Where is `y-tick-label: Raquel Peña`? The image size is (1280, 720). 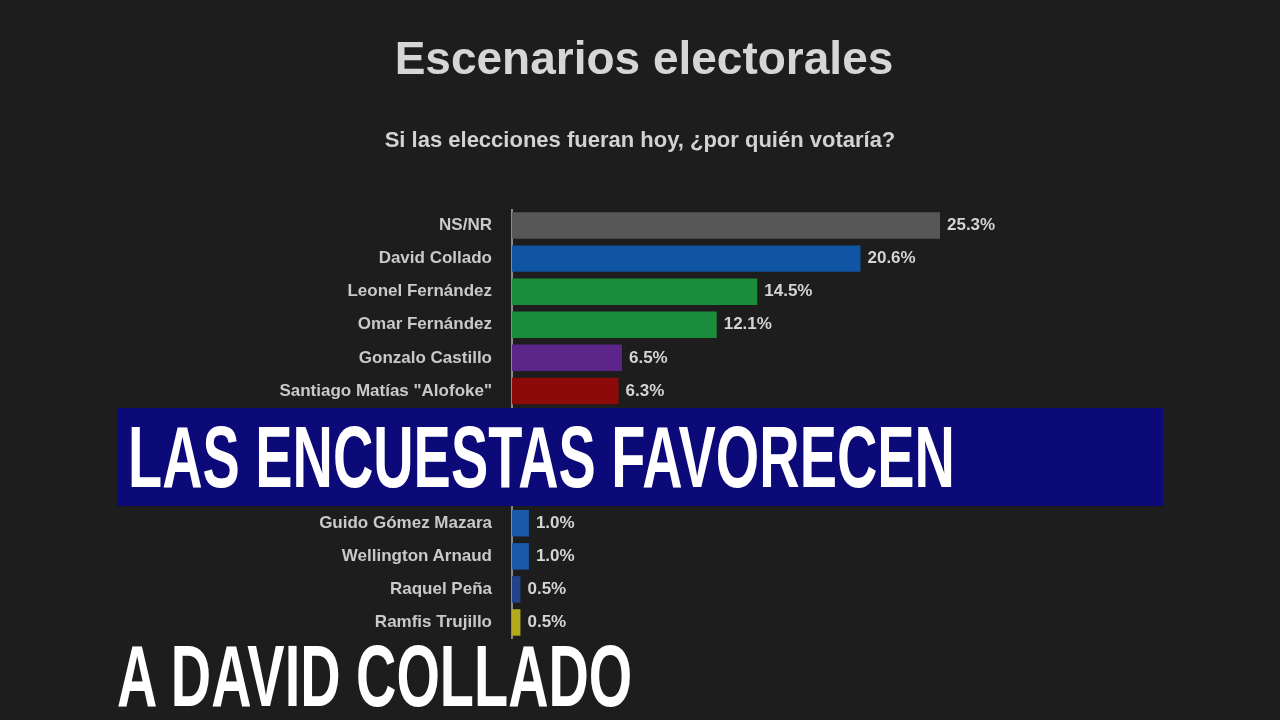 y-tick-label: Raquel Peña is located at coordinates (441, 589).